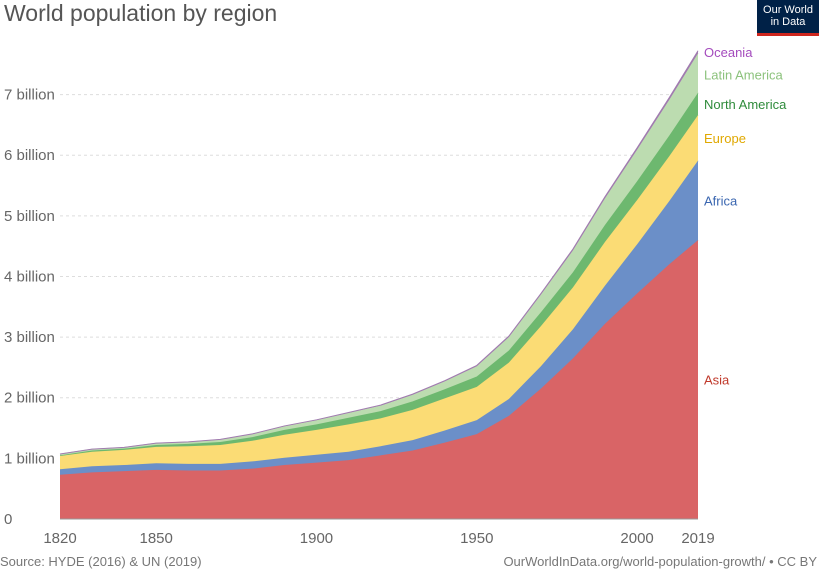 Image resolution: width=820 pixels, height=569 pixels. What do you see at coordinates (155, 538) in the screenshot?
I see `x-tick-label: 1850` at bounding box center [155, 538].